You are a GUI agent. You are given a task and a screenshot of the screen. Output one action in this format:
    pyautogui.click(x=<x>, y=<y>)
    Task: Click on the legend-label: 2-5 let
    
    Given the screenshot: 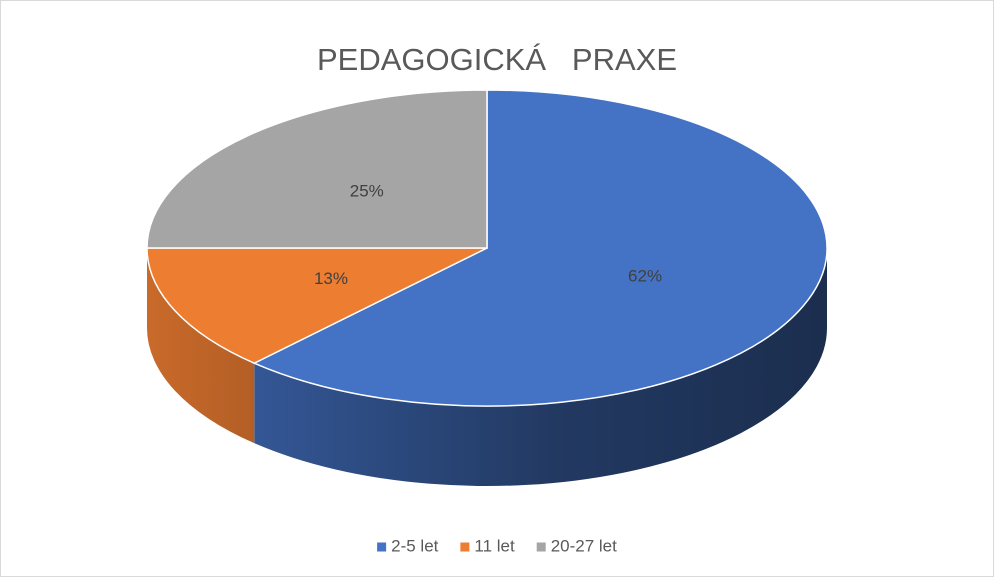 What is the action you would take?
    pyautogui.click(x=415, y=545)
    